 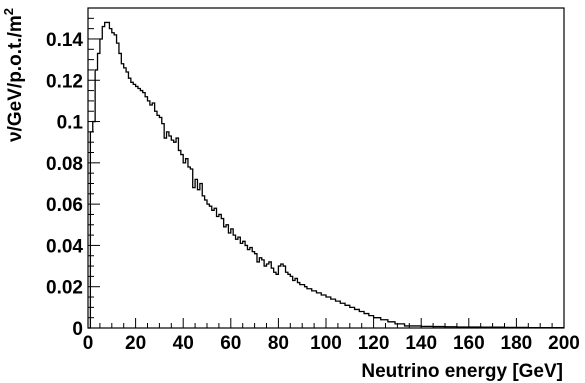 I want to click on x-tick-label: 140, so click(x=421, y=343).